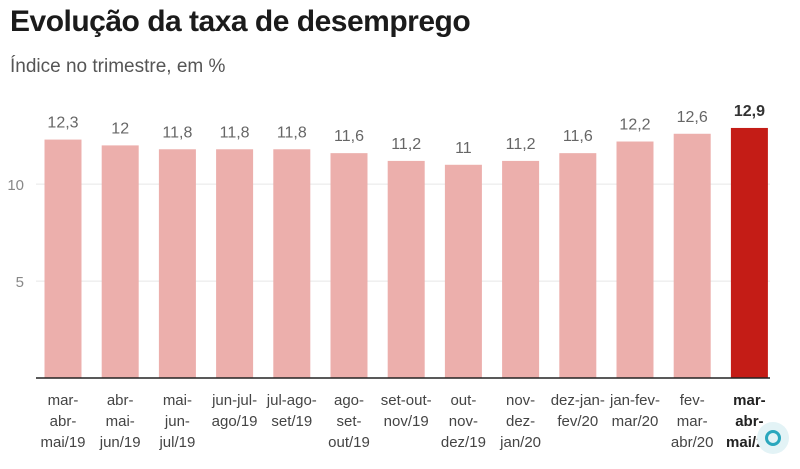  Describe the element at coordinates (120, 442) in the screenshot. I see `x-tick-label: jun/19` at that location.